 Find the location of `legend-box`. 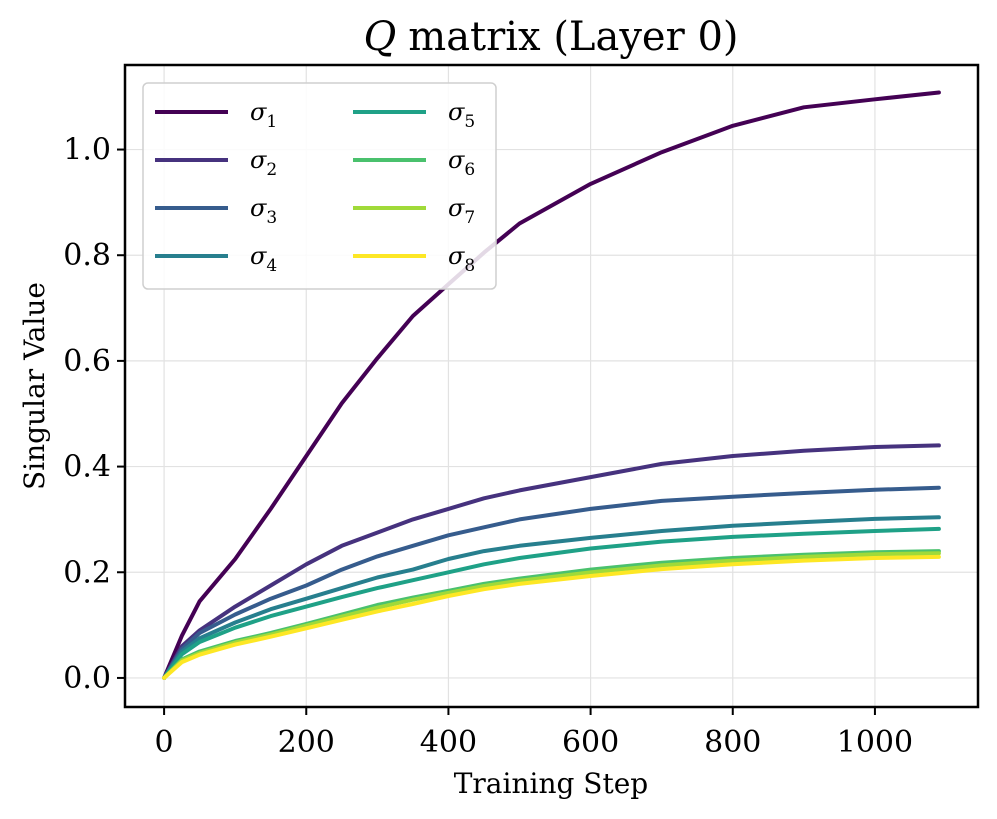

legend-box is located at coordinates (319, 186).